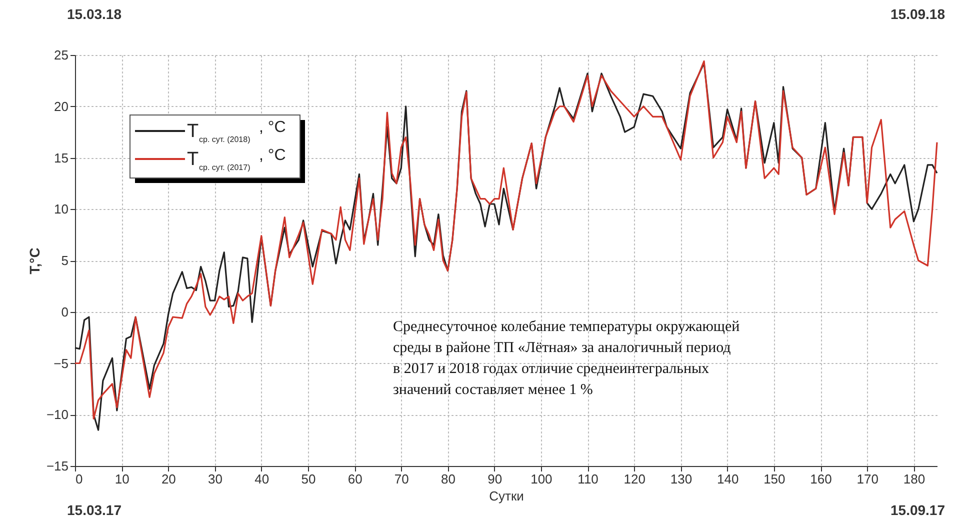 The image size is (975, 527). What do you see at coordinates (94, 14) in the screenshot?
I see `text: 15.03.18` at bounding box center [94, 14].